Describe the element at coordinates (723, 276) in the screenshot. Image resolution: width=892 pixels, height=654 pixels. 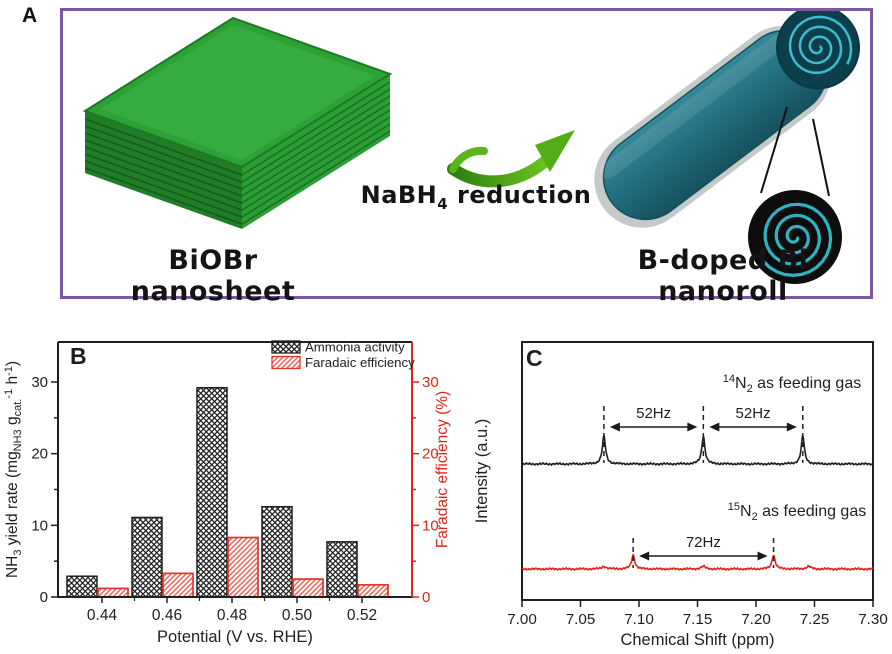
I see `caption-bdoped-bi-nanoroll: B-doped Bi nanoroll` at that location.